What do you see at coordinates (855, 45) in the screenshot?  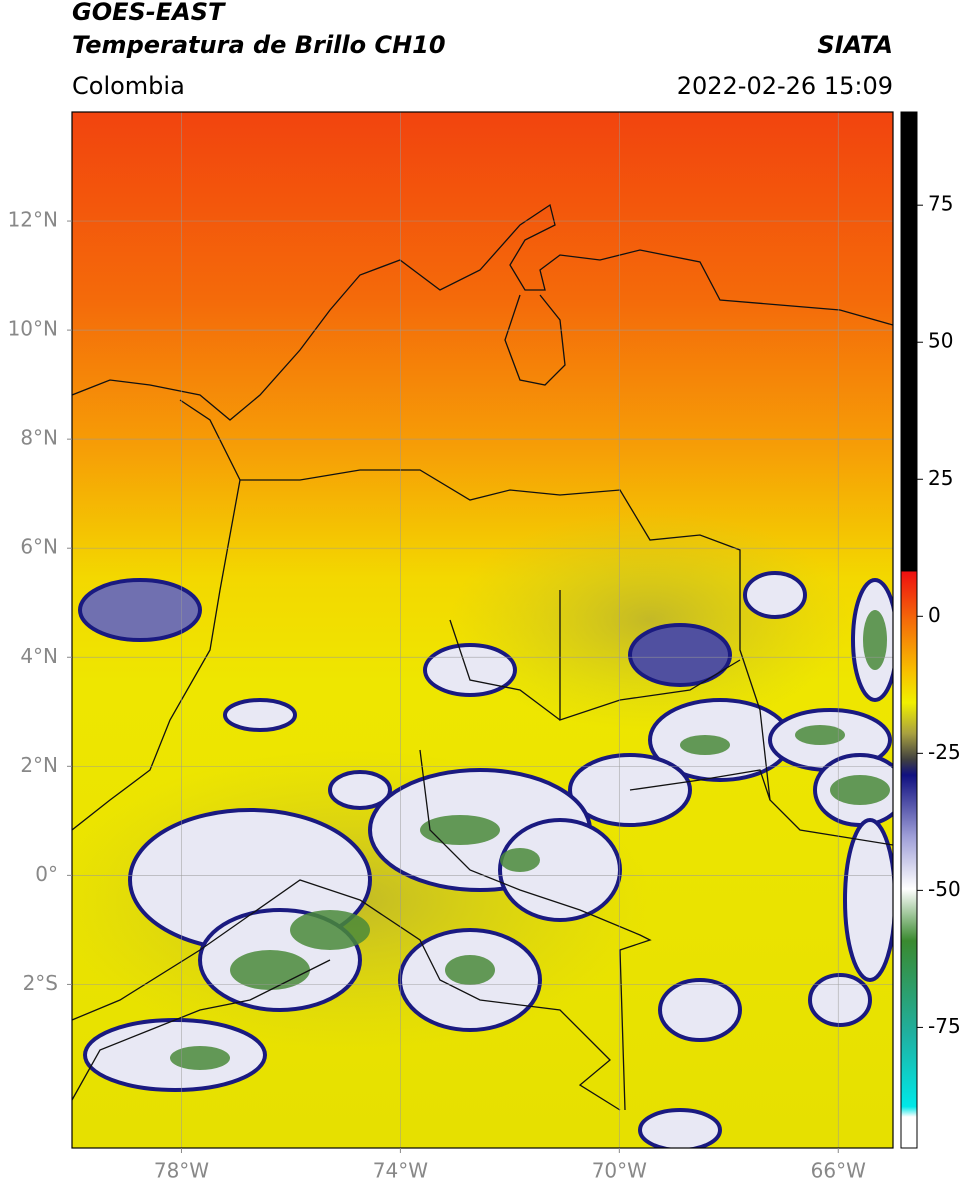 I see `source: SIATA` at bounding box center [855, 45].